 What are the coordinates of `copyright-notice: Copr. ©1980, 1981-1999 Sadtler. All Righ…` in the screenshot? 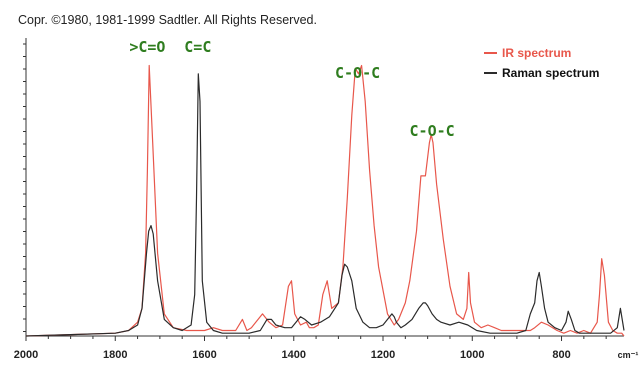 It's located at (167, 20).